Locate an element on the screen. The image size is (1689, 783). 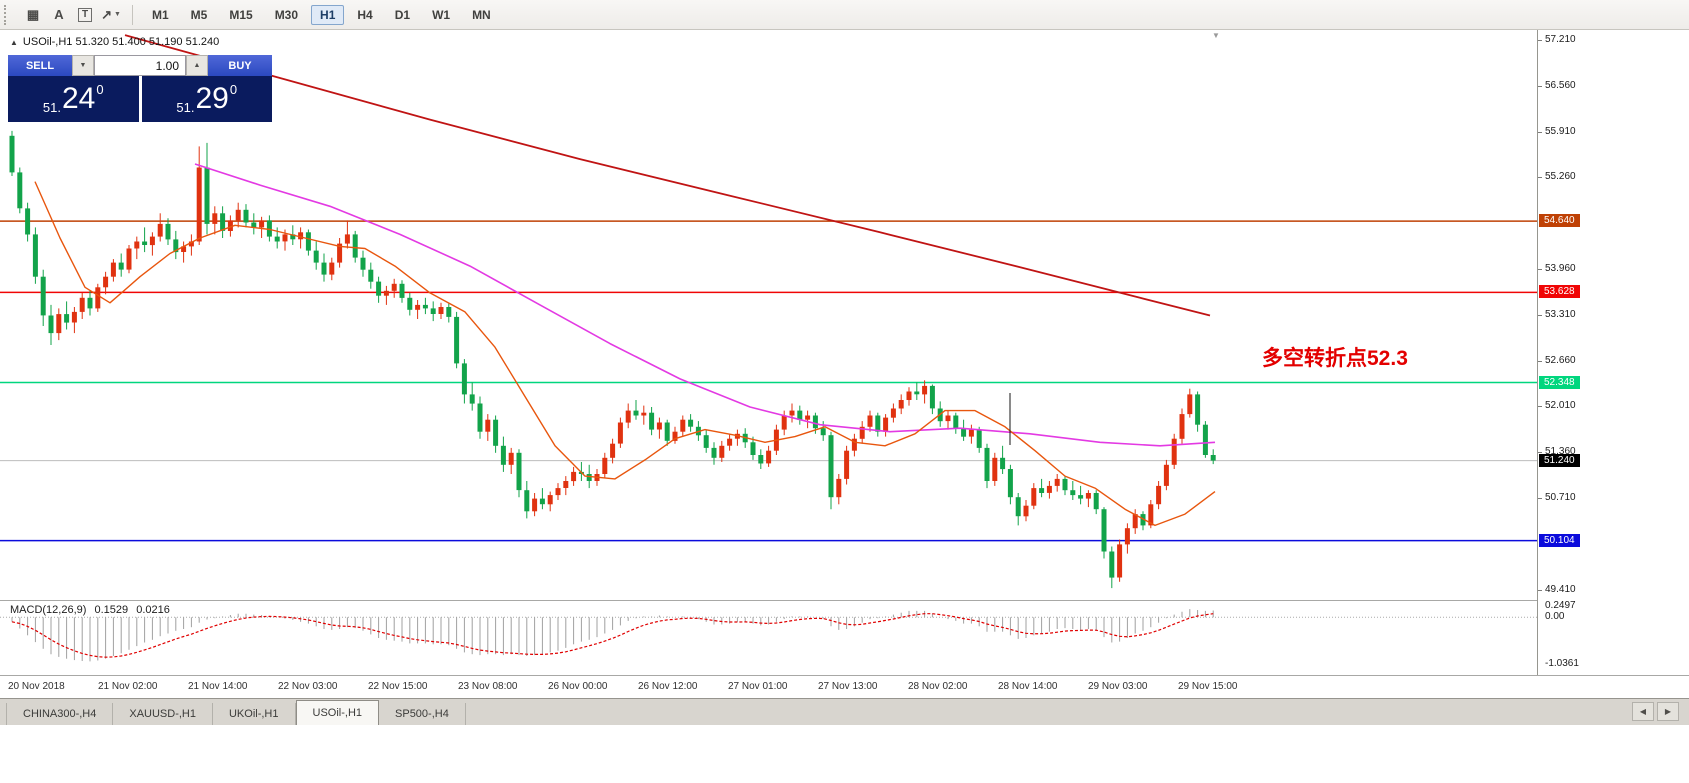
symbol-tab-sp500-h4: SP500-,H4 is located at coordinates (422, 714).